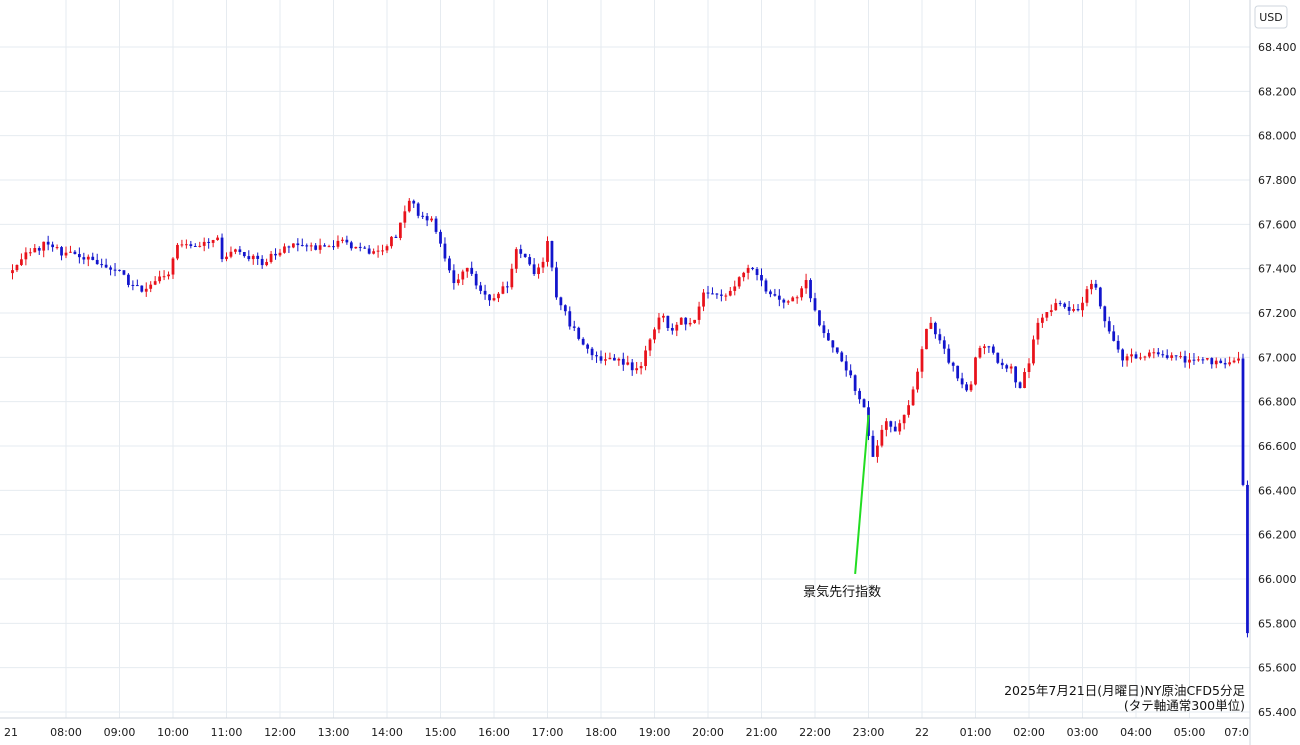 This screenshot has height=745, width=1300. I want to click on x-tick-label: 19:00, so click(655, 732).